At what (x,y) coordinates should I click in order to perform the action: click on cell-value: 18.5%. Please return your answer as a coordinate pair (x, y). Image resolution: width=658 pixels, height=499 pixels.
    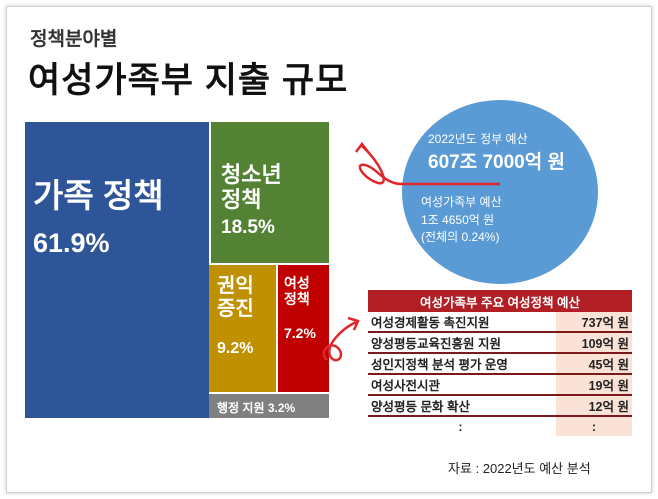
    Looking at the image, I should click on (248, 227).